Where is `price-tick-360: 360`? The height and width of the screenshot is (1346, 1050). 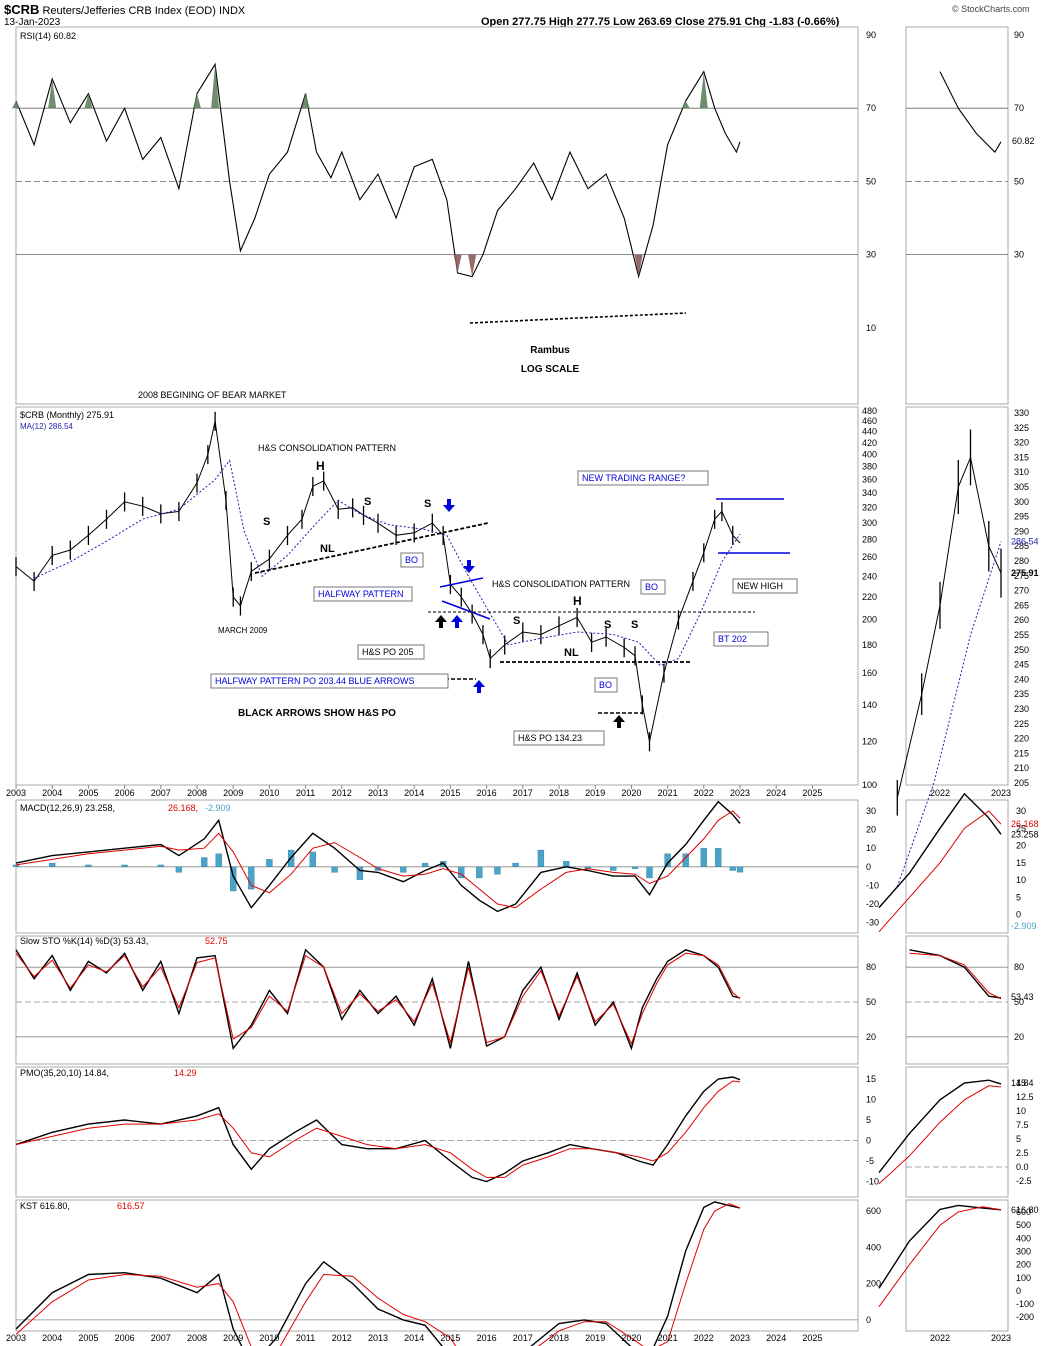 price-tick-360: 360 is located at coordinates (869, 480).